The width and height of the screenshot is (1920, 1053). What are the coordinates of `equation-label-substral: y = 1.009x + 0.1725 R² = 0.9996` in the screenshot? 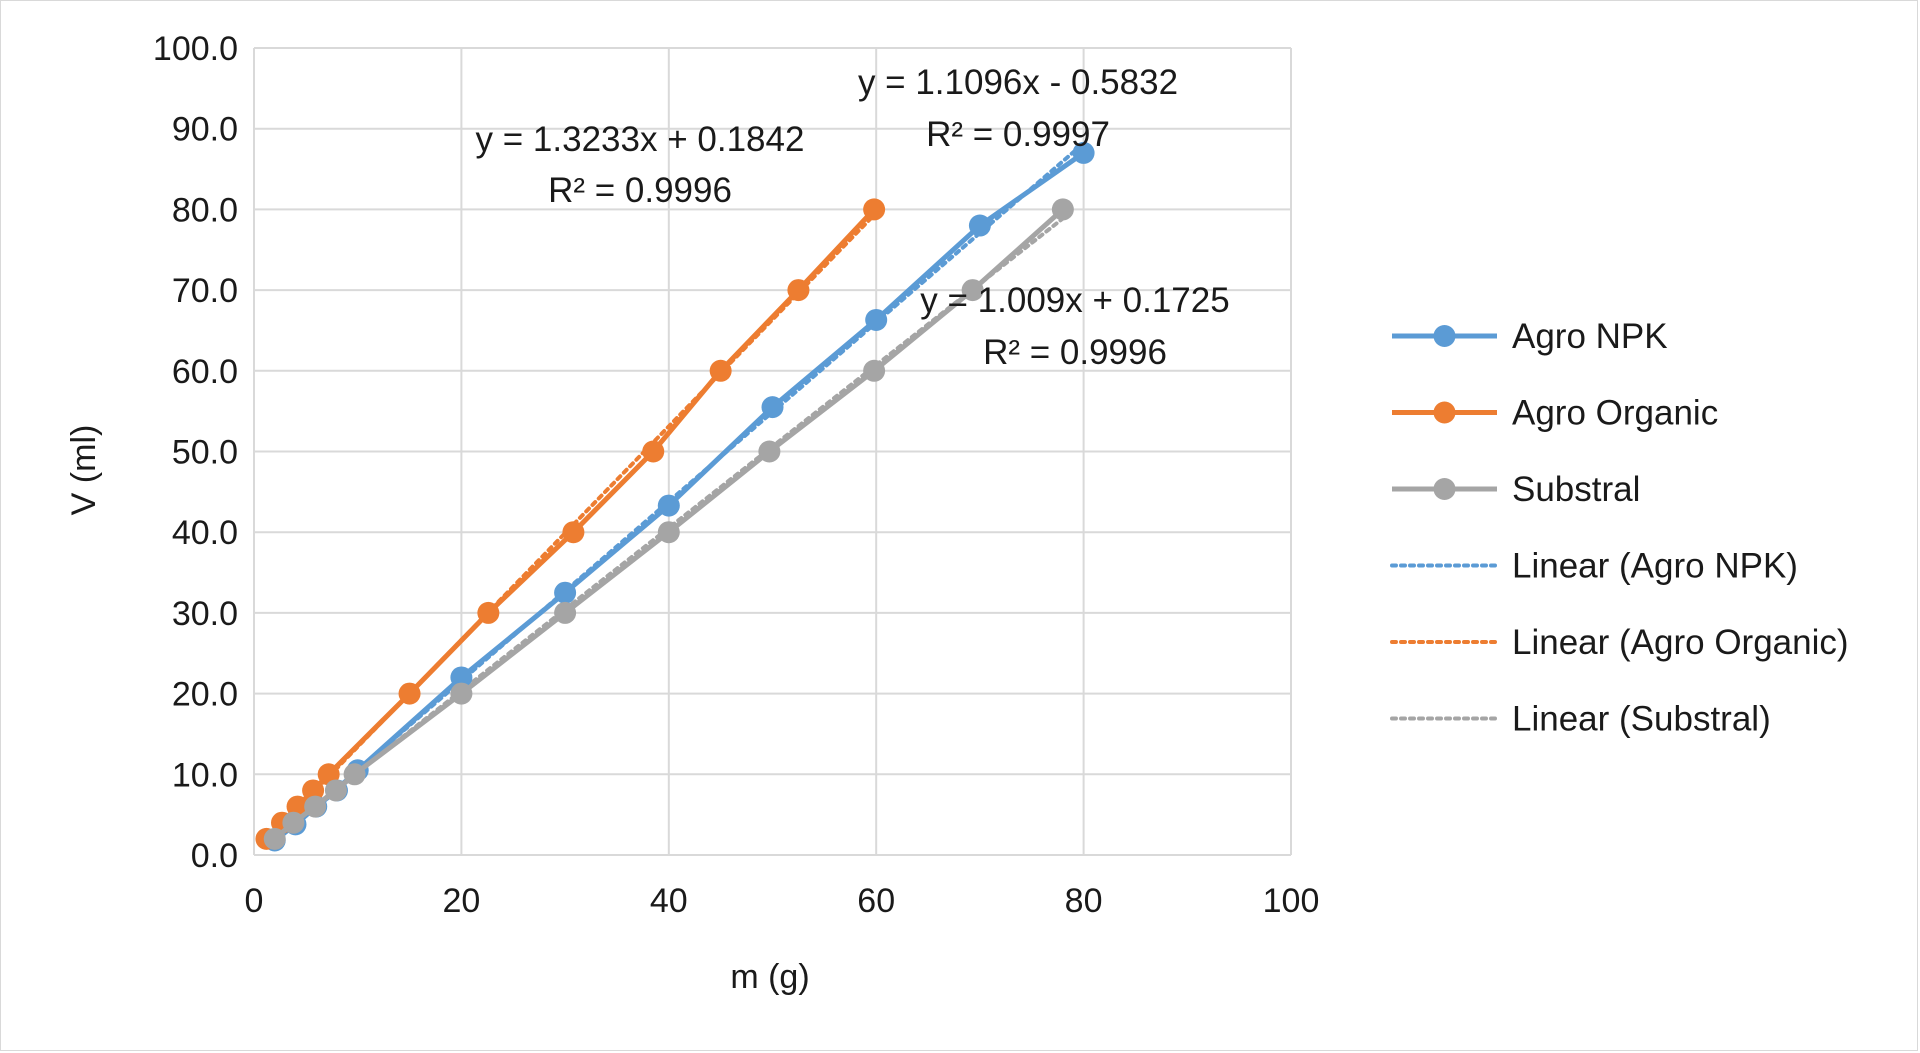 It's located at (1074, 326).